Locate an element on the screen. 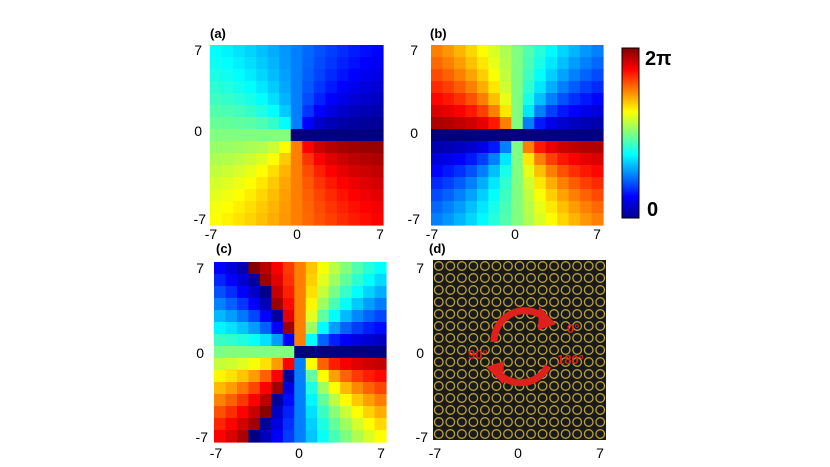  panel-d: (d) 0° 90° 180° 7 0 -7 -7 0 7 is located at coordinates (511, 351).